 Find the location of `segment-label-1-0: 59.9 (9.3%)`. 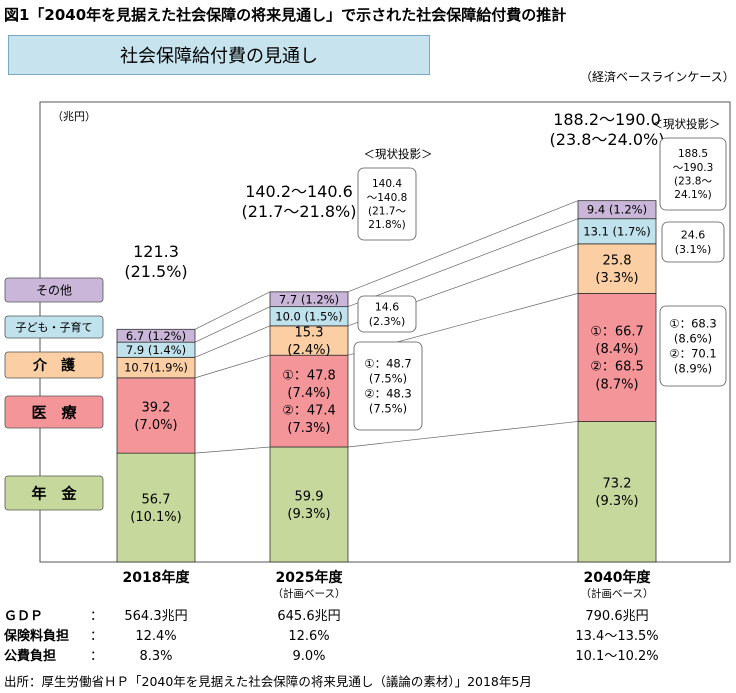

segment-label-1-0: 59.9 (9.3%) is located at coordinates (308, 505).